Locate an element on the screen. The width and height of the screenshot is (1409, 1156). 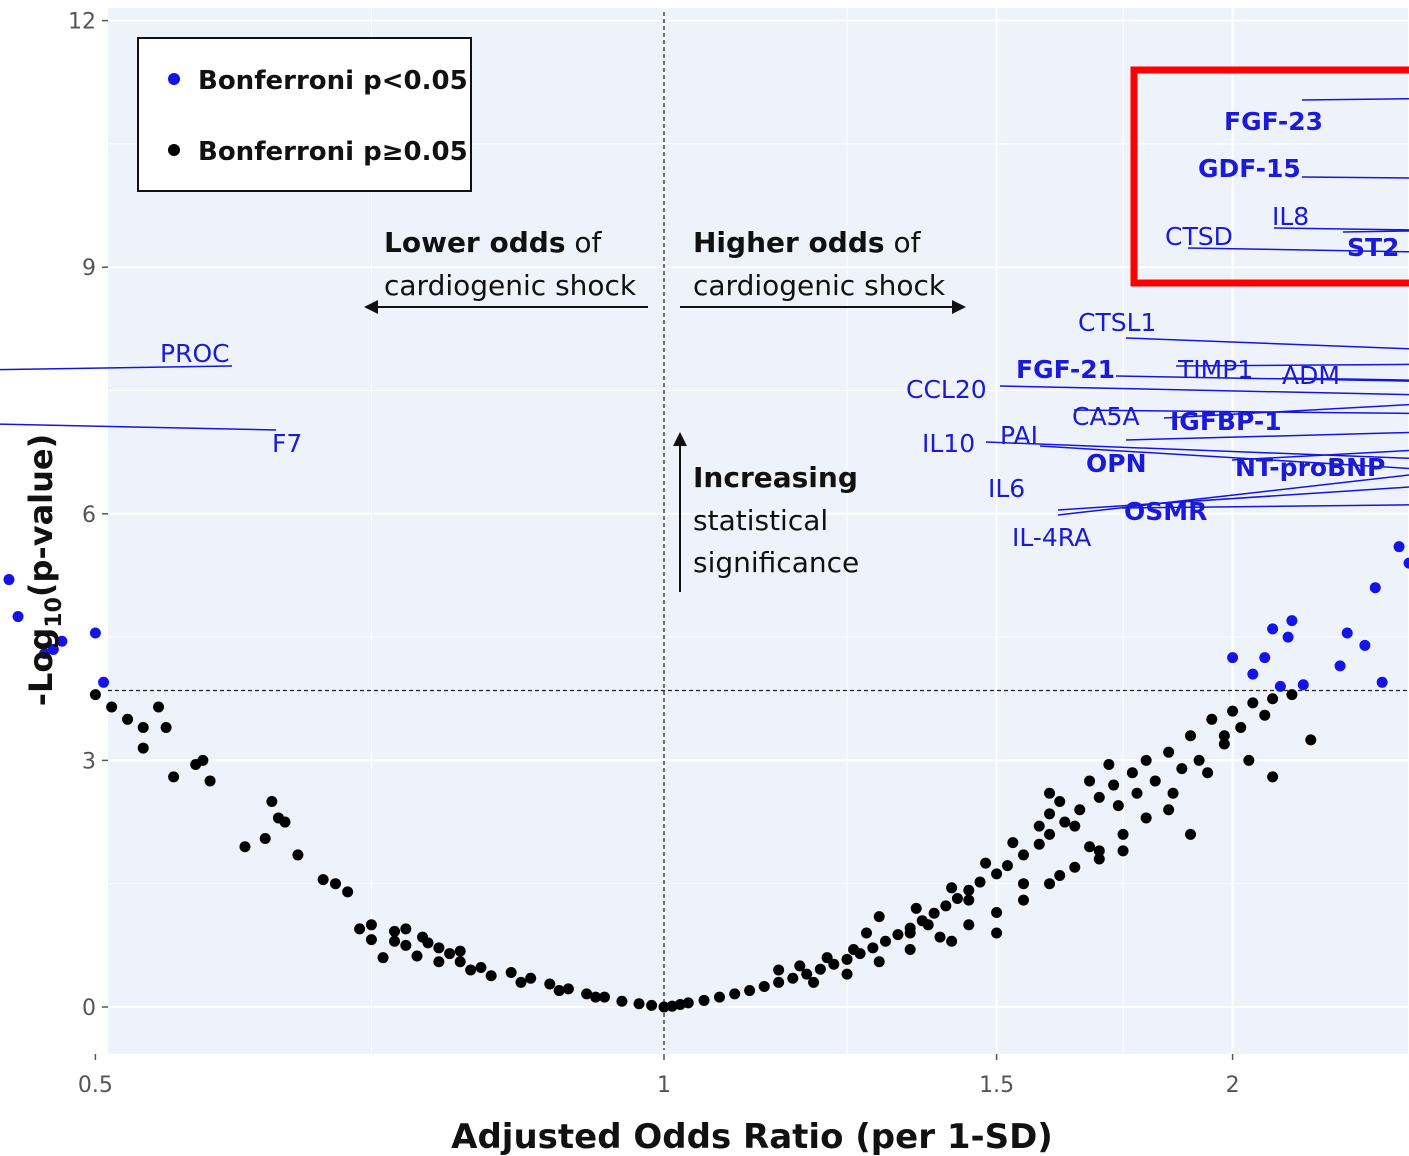
top-hits-highlight-box is located at coordinates (1269, 176).